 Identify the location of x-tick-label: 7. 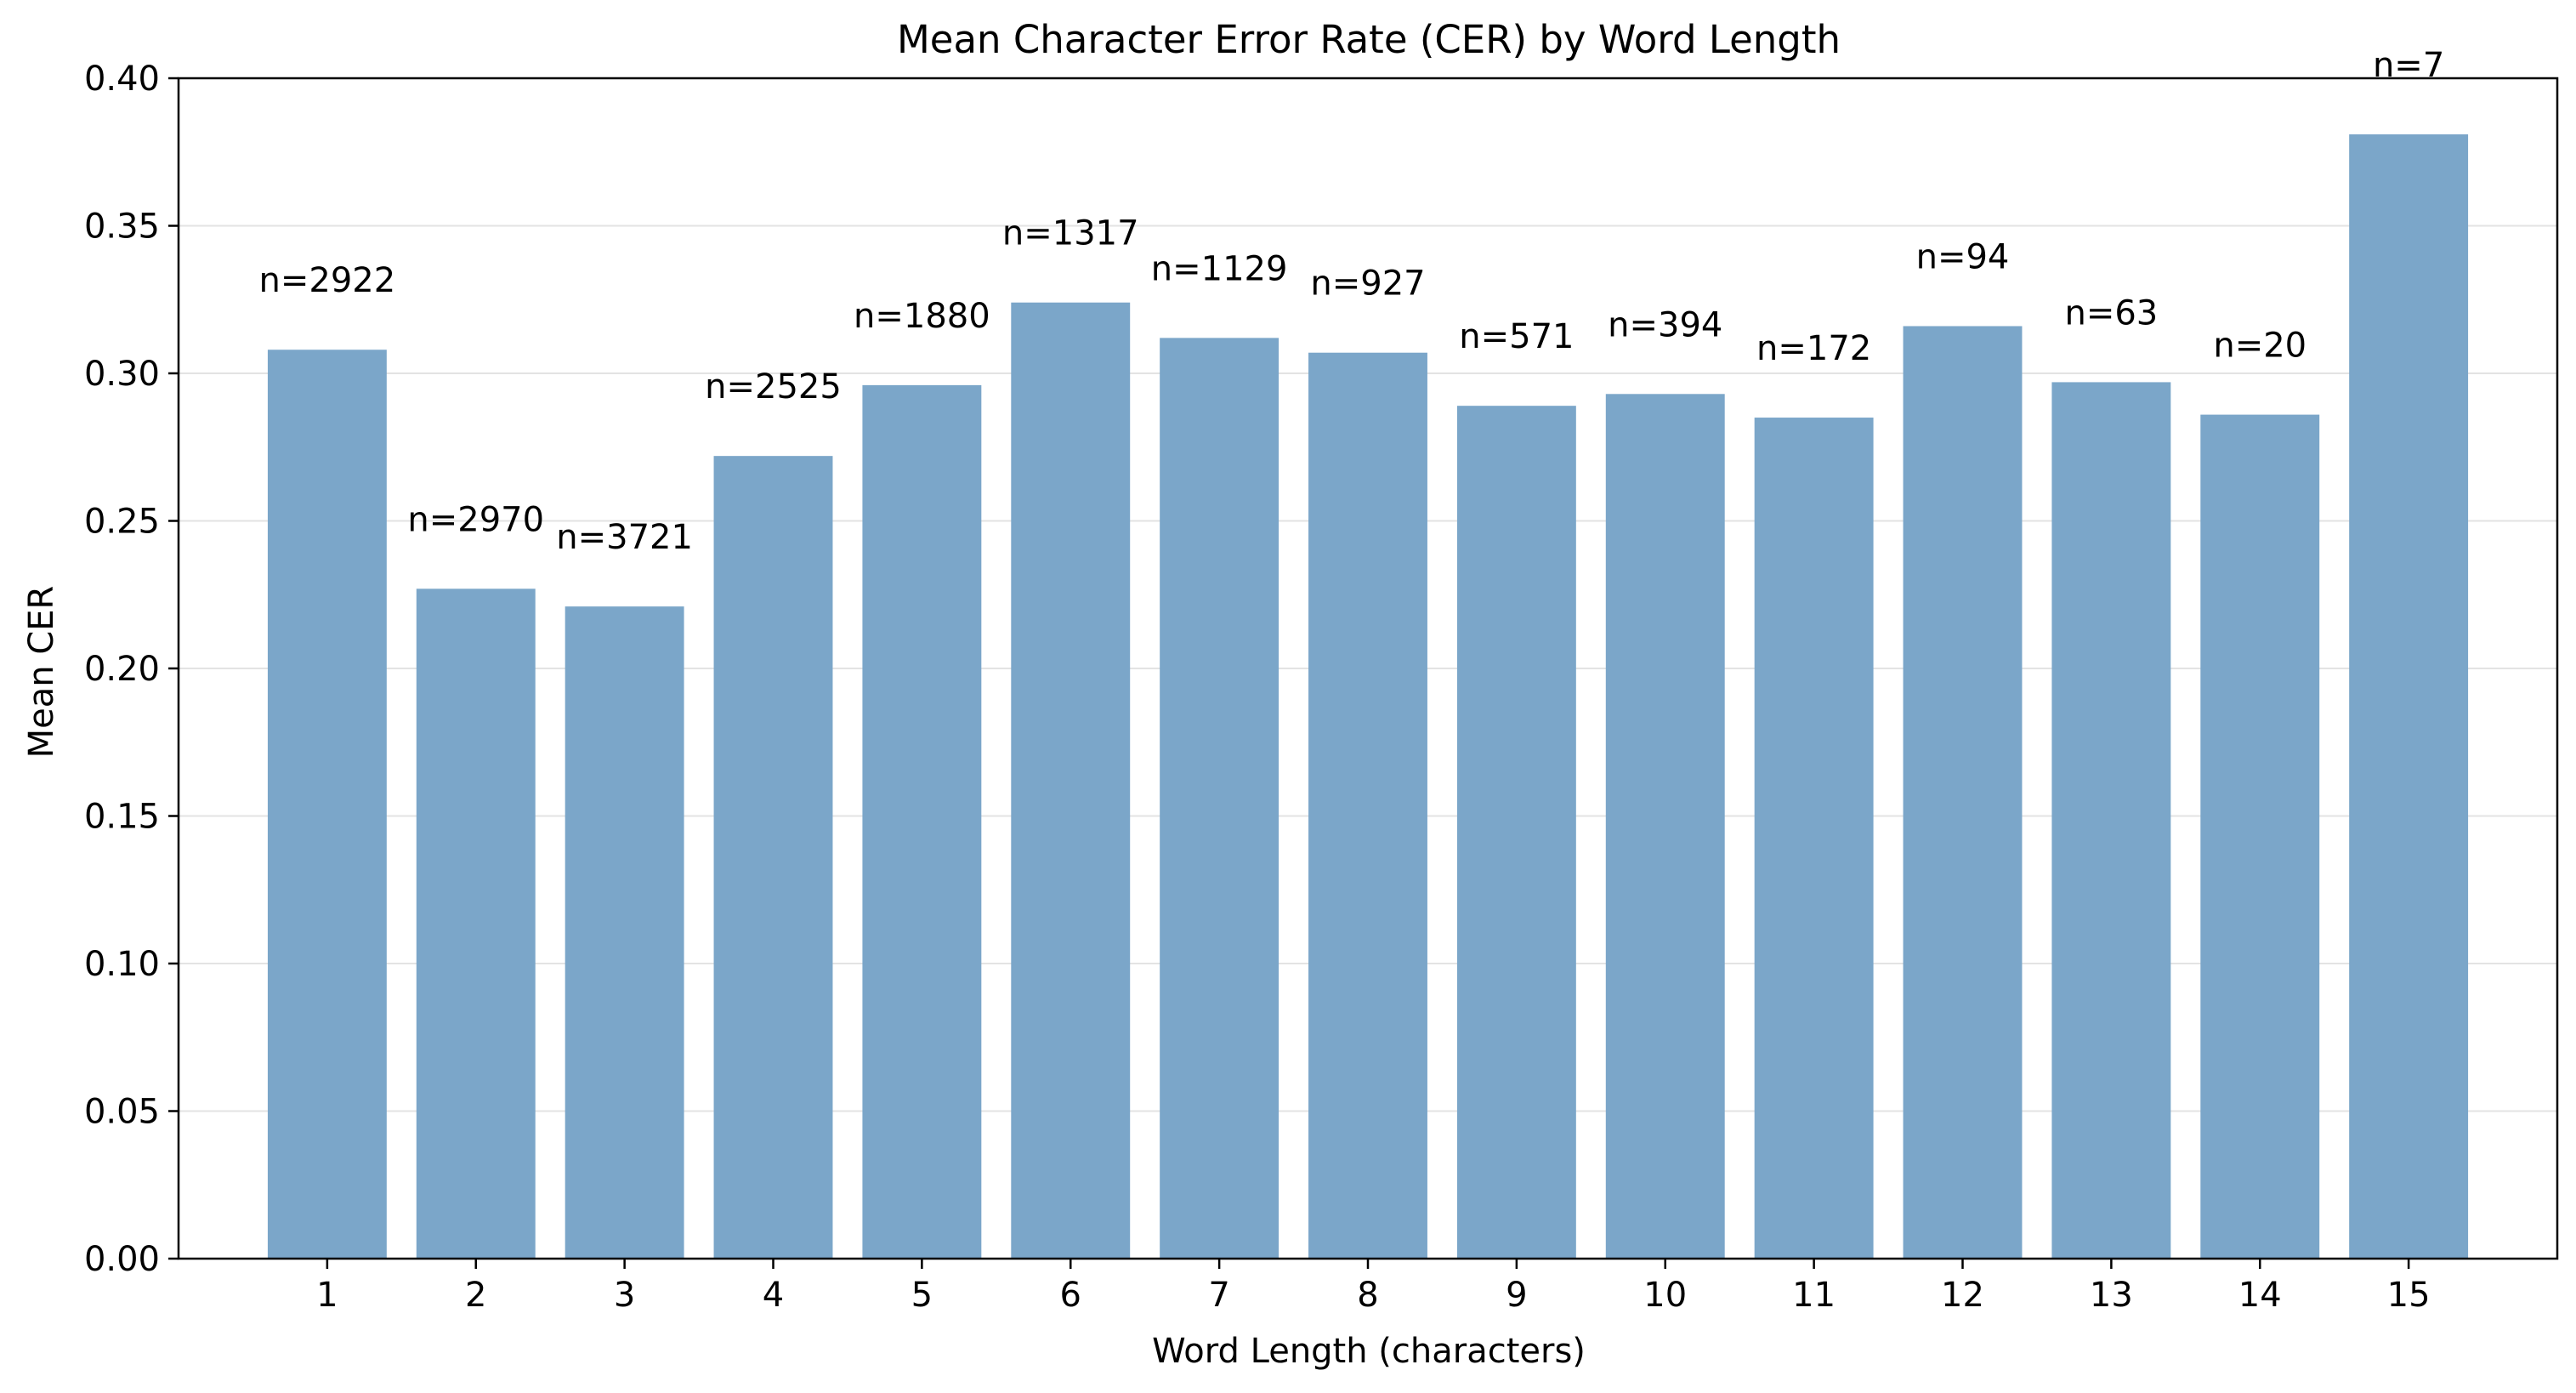
(1219, 1295).